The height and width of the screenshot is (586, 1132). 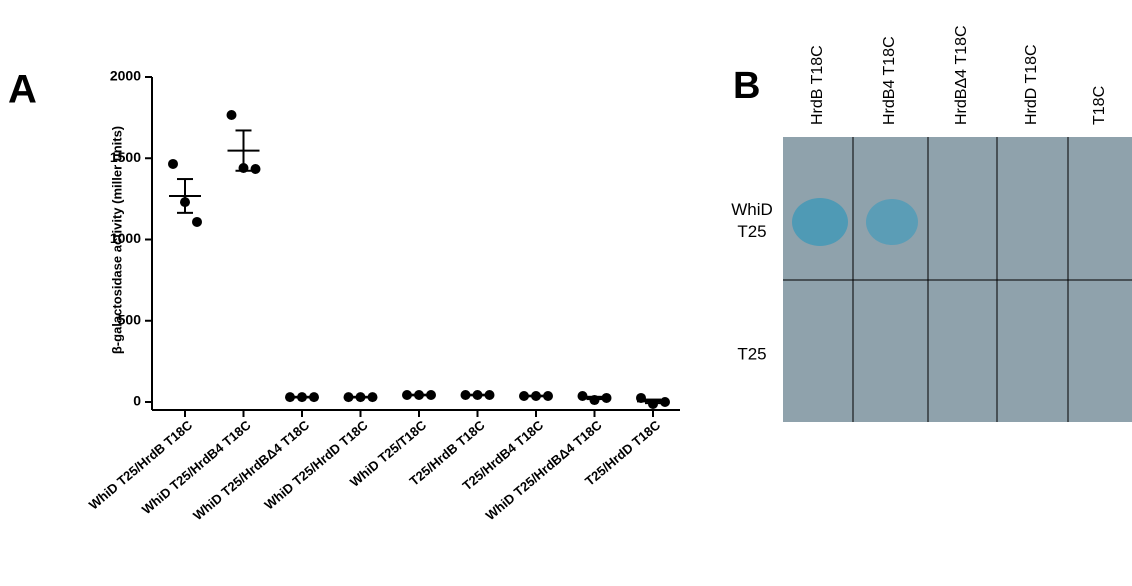 What do you see at coordinates (1031, 84) in the screenshot?
I see `column-label: HrdD T18C` at bounding box center [1031, 84].